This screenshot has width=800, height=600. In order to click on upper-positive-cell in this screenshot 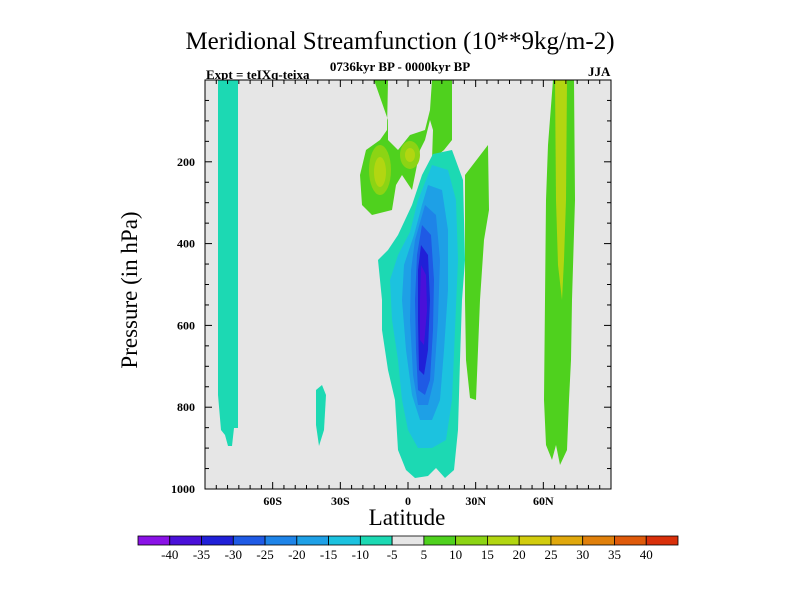, I will do `click(406, 147)`.